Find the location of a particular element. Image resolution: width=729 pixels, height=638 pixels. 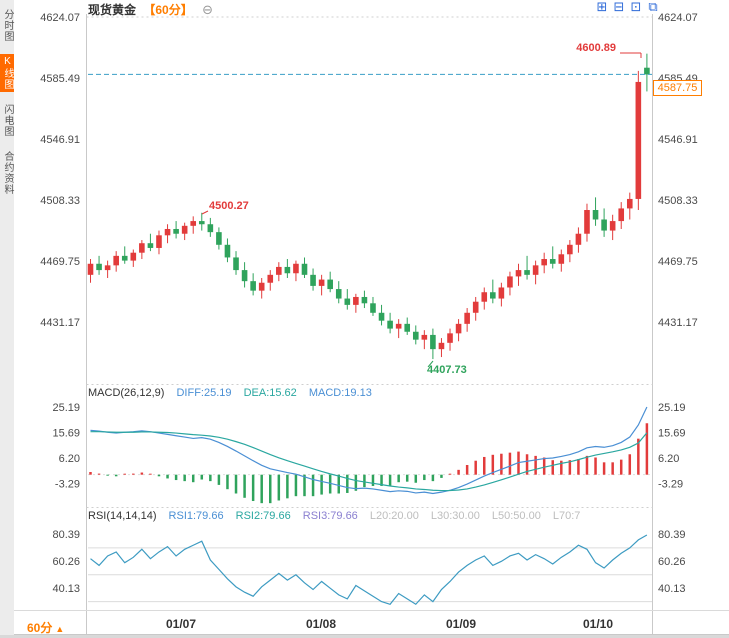

peak-price-label: 4500.27 is located at coordinates (229, 206).